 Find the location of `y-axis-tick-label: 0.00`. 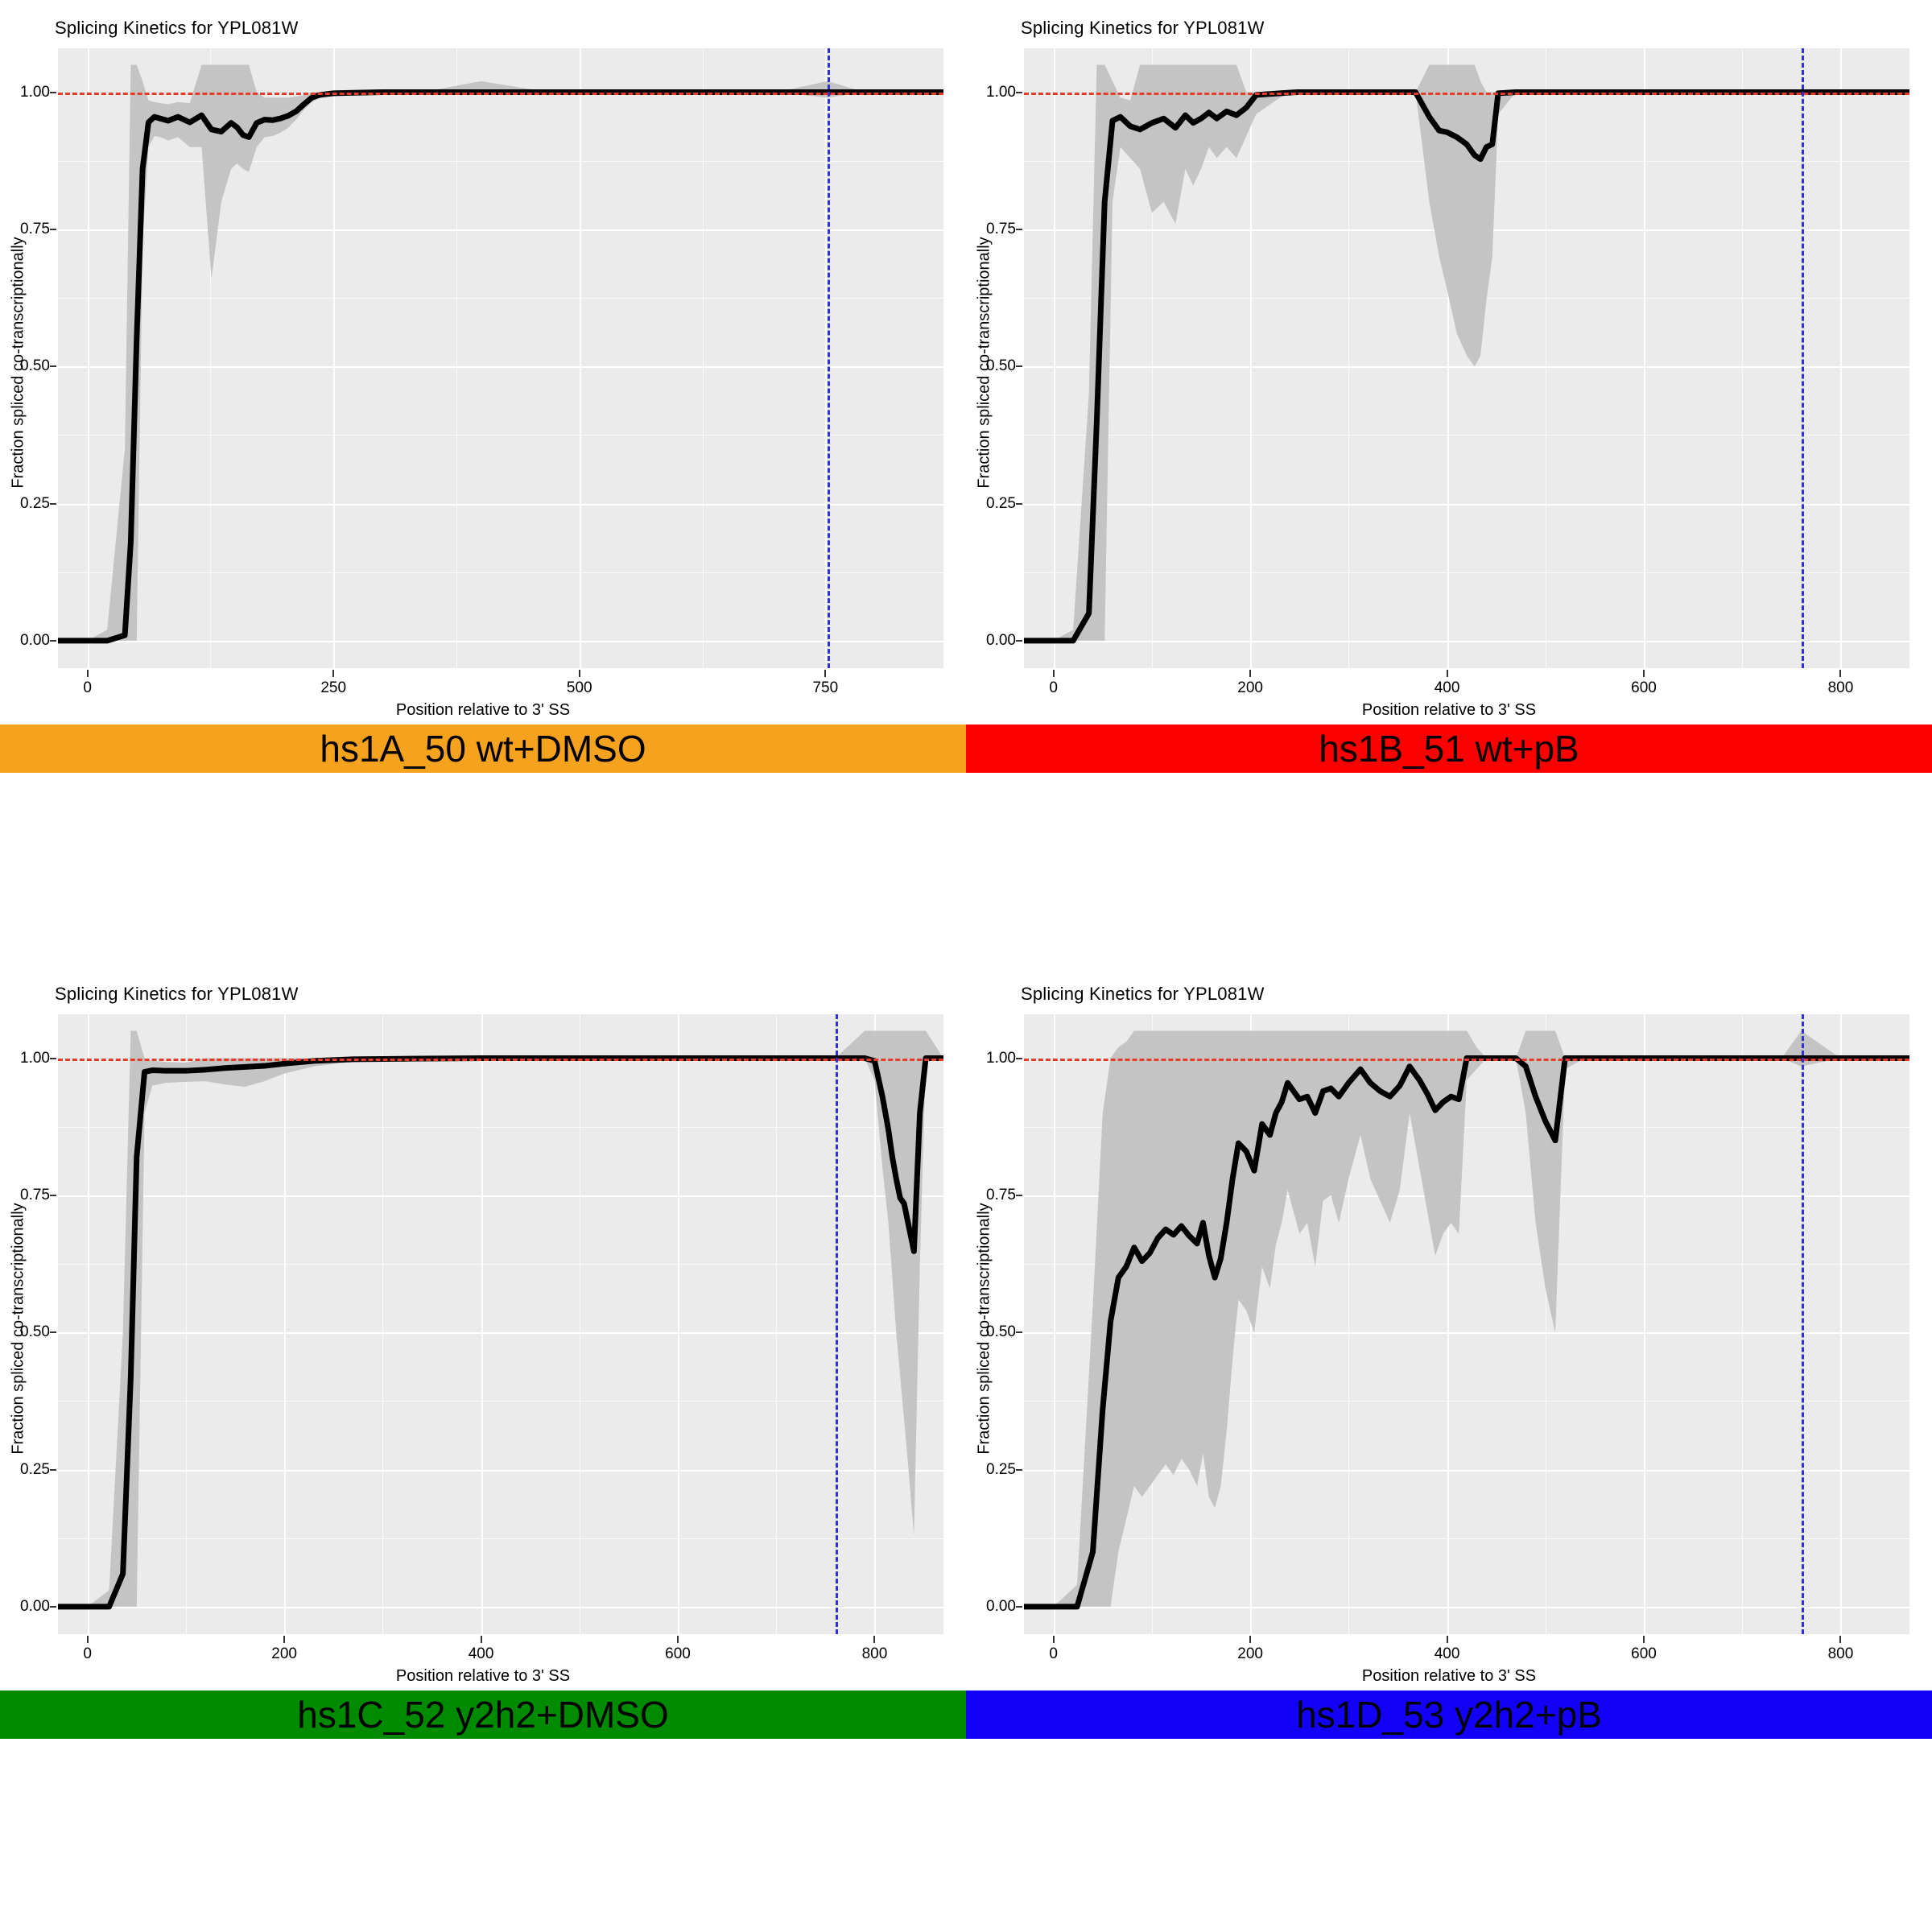

y-axis-tick-label: 0.00 is located at coordinates (1001, 640).